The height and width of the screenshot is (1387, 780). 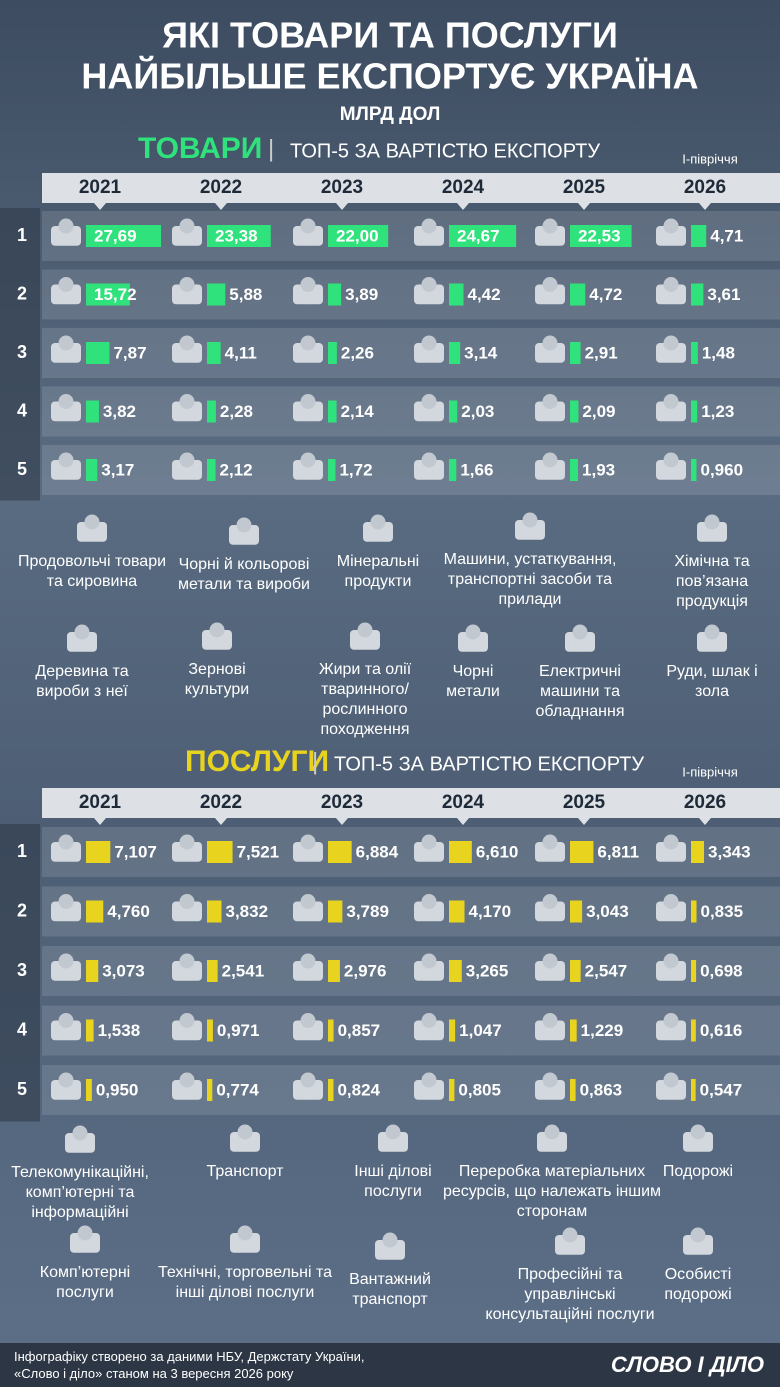 What do you see at coordinates (22, 469) in the screenshot?
I see `rank: 5` at bounding box center [22, 469].